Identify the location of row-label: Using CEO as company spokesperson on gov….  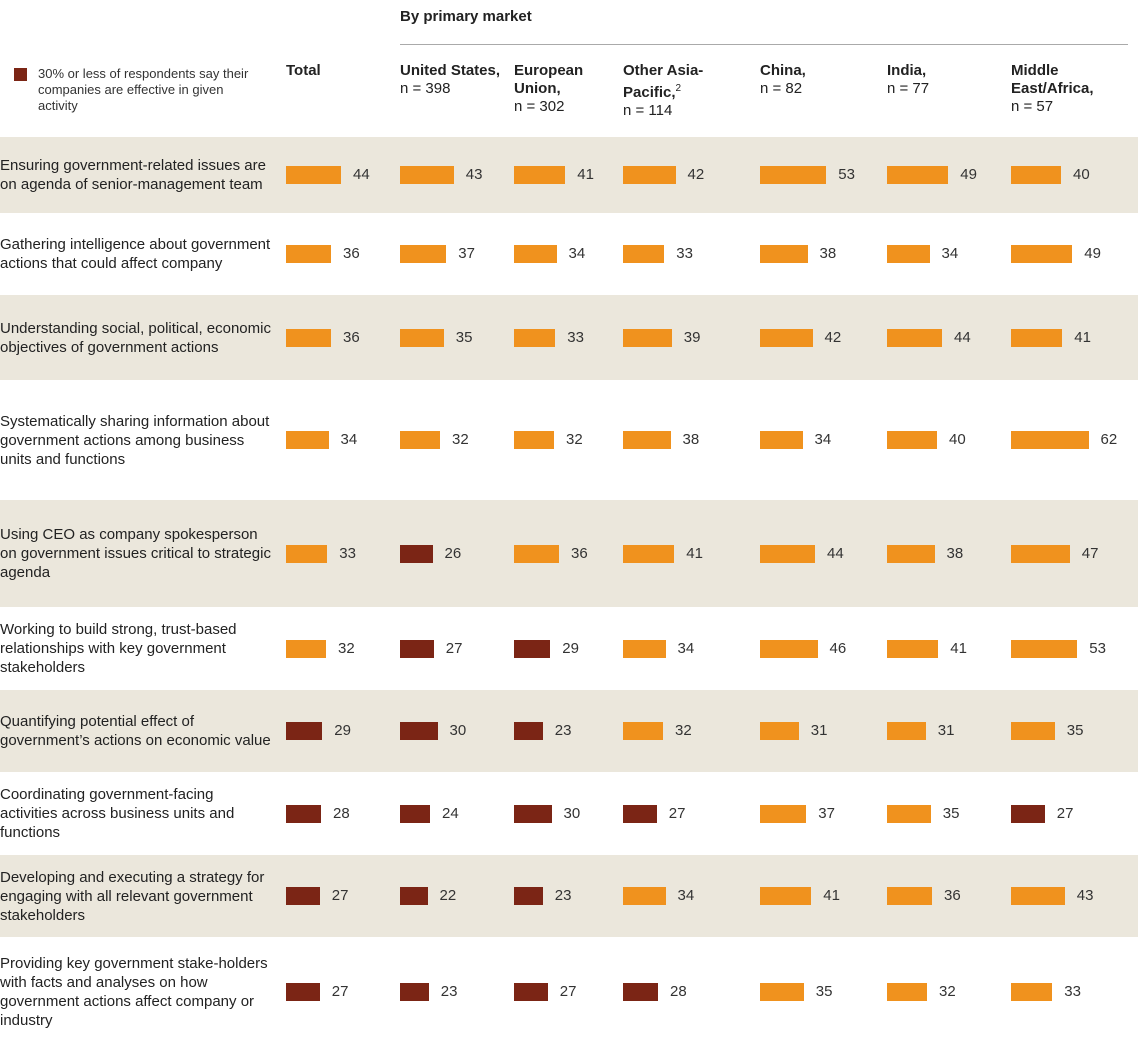
(135, 553).